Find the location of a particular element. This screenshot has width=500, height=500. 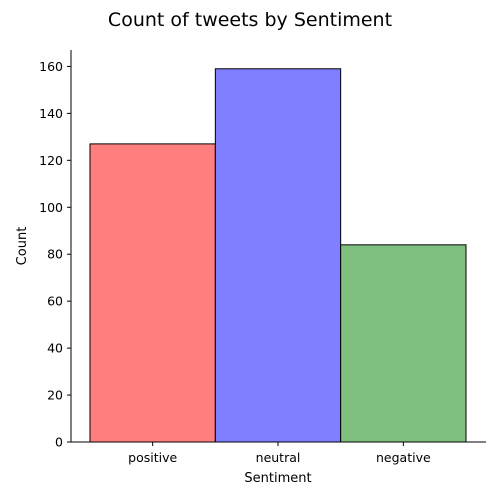

x-tick-label: negative is located at coordinates (403, 457).